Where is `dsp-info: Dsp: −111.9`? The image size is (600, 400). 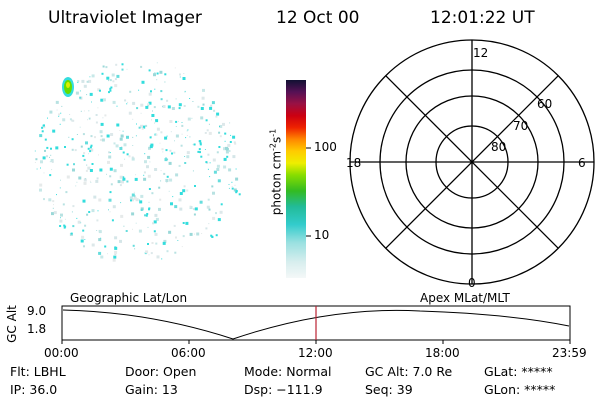
dsp-info: Dsp: −111.9 is located at coordinates (283, 389).